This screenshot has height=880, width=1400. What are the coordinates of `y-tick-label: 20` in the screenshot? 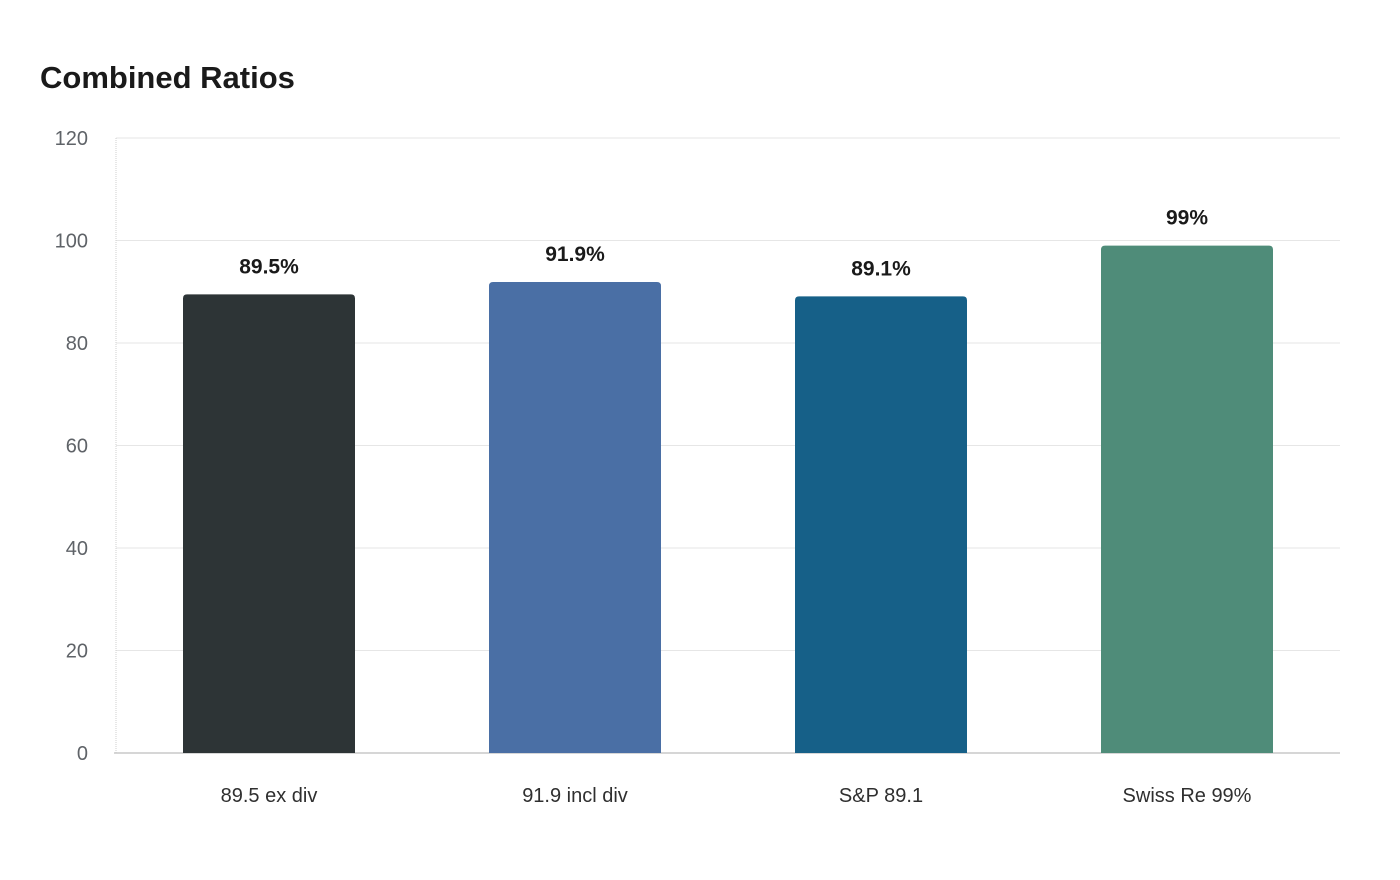 It's located at (77, 652).